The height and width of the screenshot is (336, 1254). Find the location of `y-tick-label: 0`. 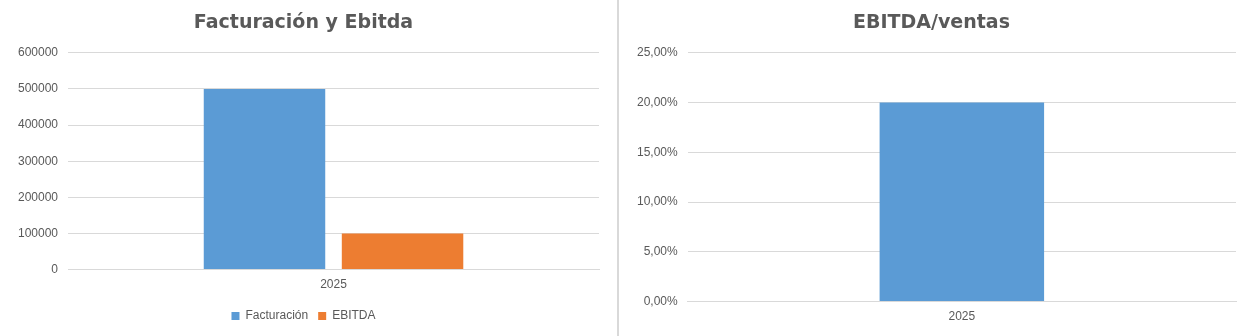

y-tick-label: 0 is located at coordinates (55, 268).